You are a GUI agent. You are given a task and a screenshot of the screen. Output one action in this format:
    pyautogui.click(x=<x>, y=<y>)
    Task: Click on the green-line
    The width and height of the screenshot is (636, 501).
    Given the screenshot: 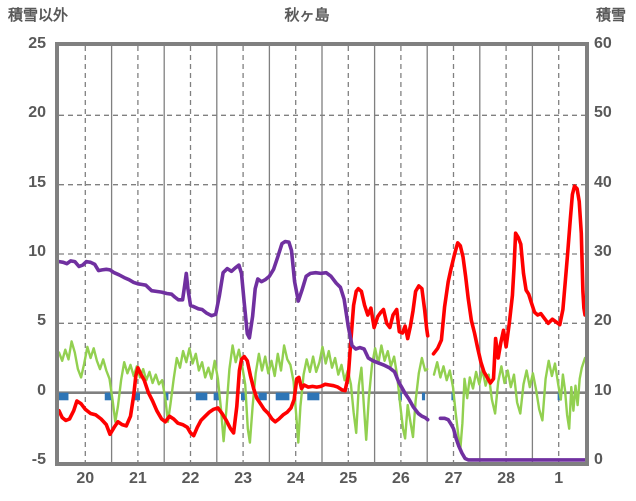 What is the action you would take?
    pyautogui.click(x=244, y=392)
    